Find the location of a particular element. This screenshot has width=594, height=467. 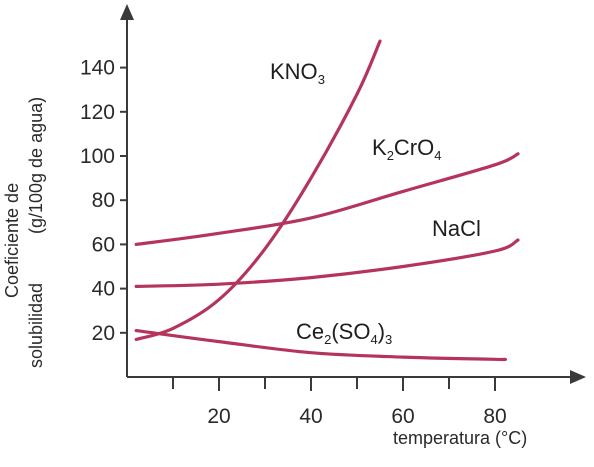

y-tick-label: 100 is located at coordinates (97, 156).